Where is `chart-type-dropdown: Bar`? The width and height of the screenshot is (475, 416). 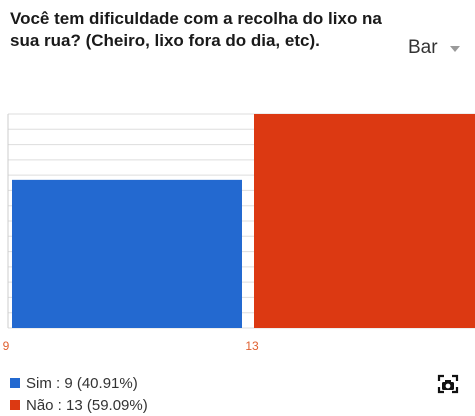 chart-type-dropdown: Bar is located at coordinates (434, 48).